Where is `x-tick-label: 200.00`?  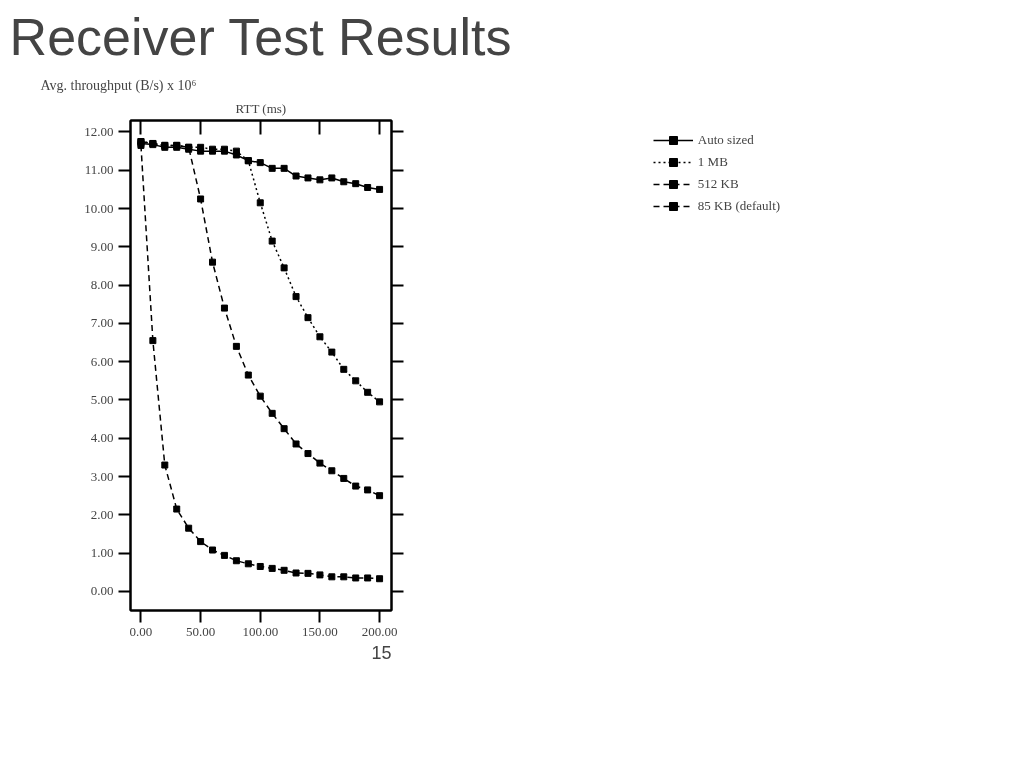
x-tick-label: 200.00 is located at coordinates (379, 631).